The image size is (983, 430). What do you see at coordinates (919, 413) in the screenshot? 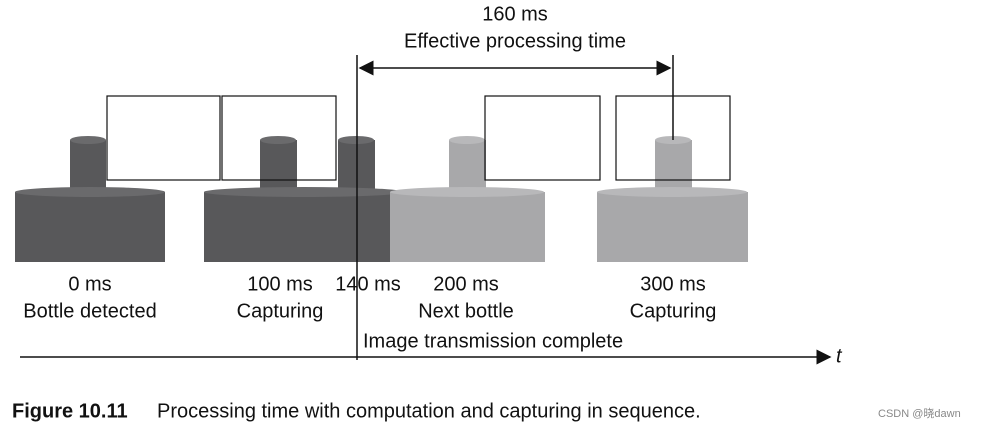
I see `watermark: CSDN @晓dawn` at bounding box center [919, 413].